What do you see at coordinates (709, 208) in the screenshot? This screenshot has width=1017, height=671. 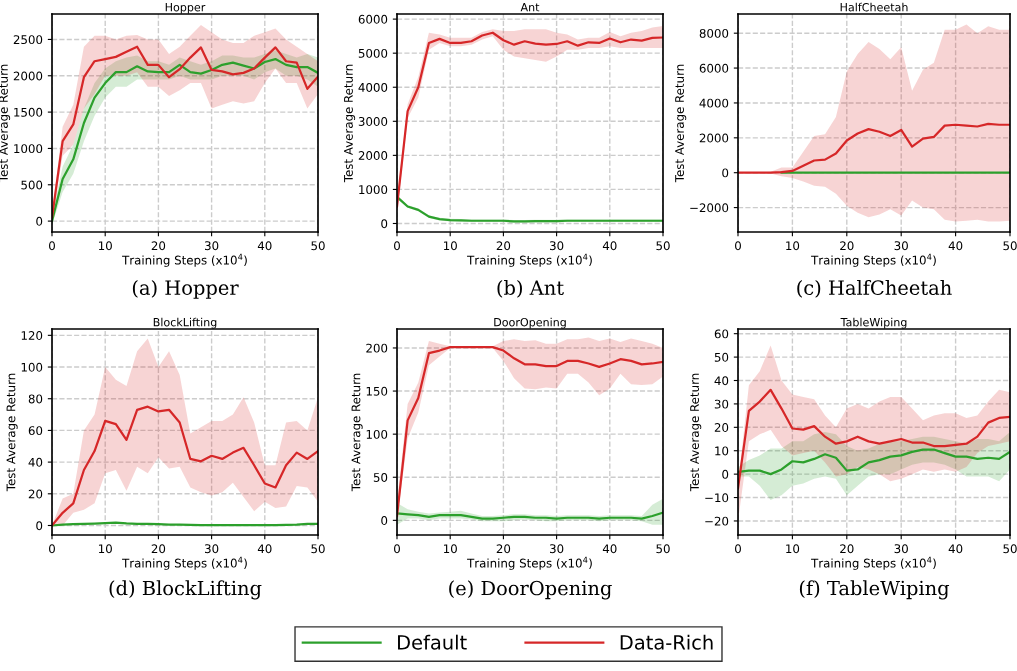 I see `y-tick-label: −2000` at bounding box center [709, 208].